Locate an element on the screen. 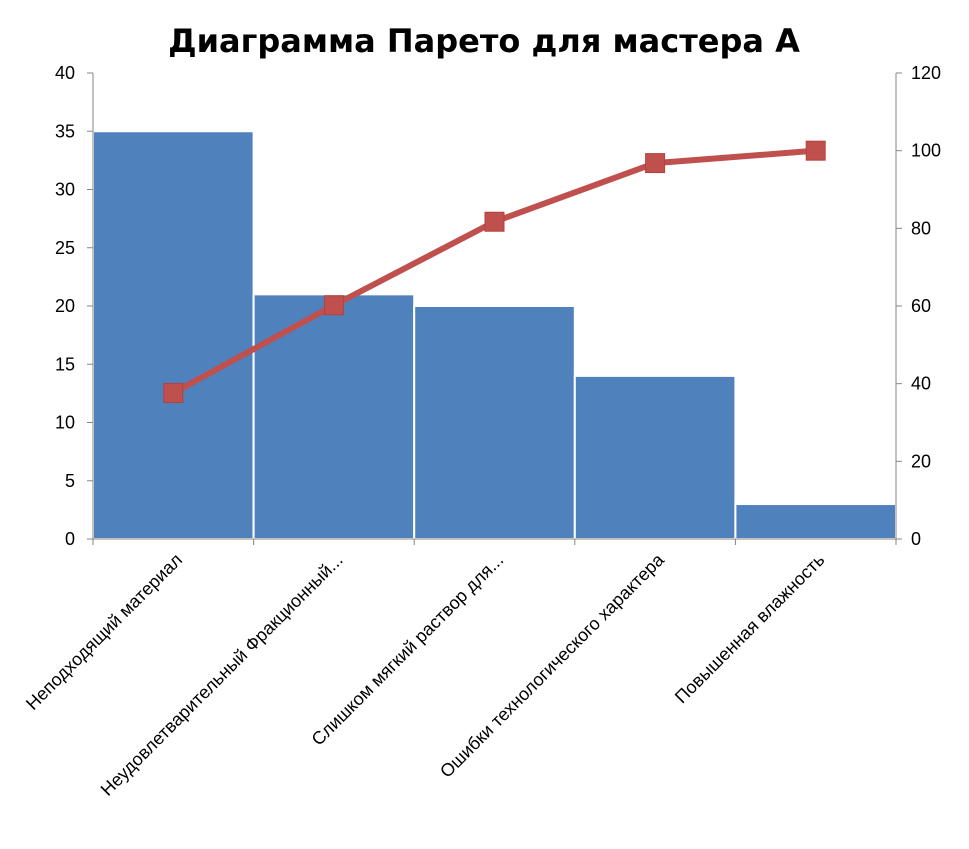  y-tick-label-right: 40 is located at coordinates (921, 384).